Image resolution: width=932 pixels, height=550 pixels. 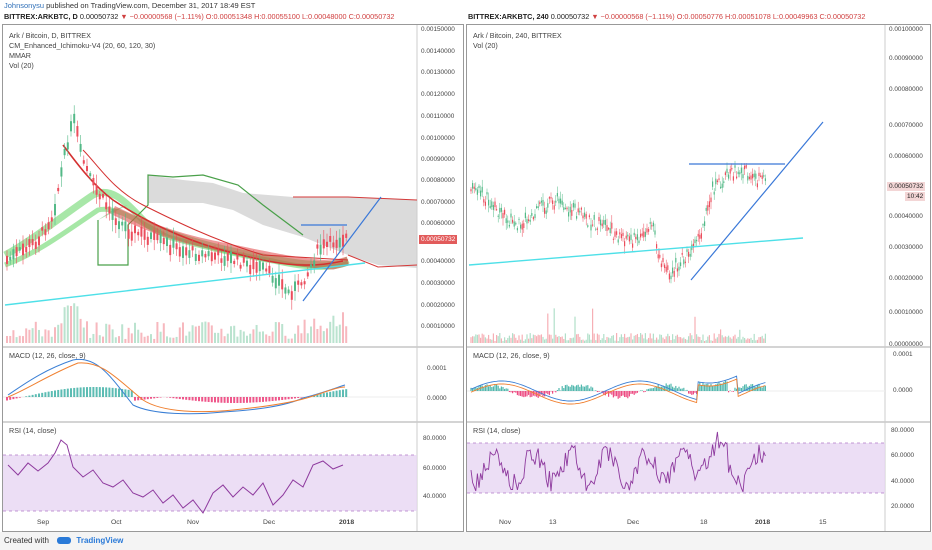 What do you see at coordinates (342, 249) in the screenshot?
I see `left-rising-trendline` at bounding box center [342, 249].